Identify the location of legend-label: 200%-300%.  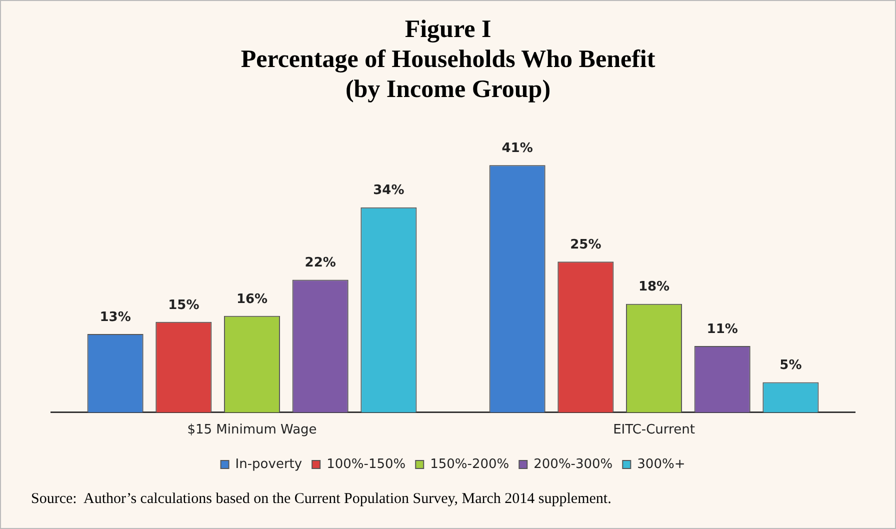
(573, 464).